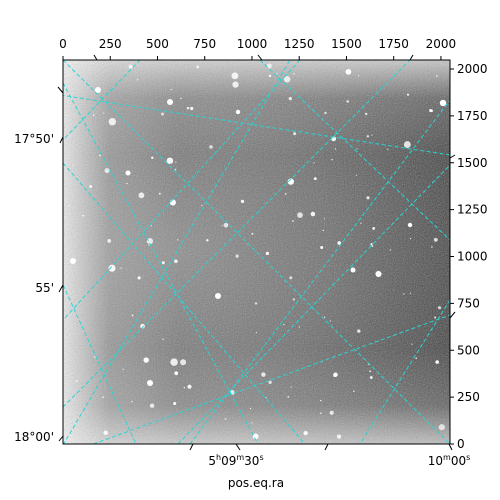  I want to click on x-top-tick-label-8: 2000, so click(441, 44).